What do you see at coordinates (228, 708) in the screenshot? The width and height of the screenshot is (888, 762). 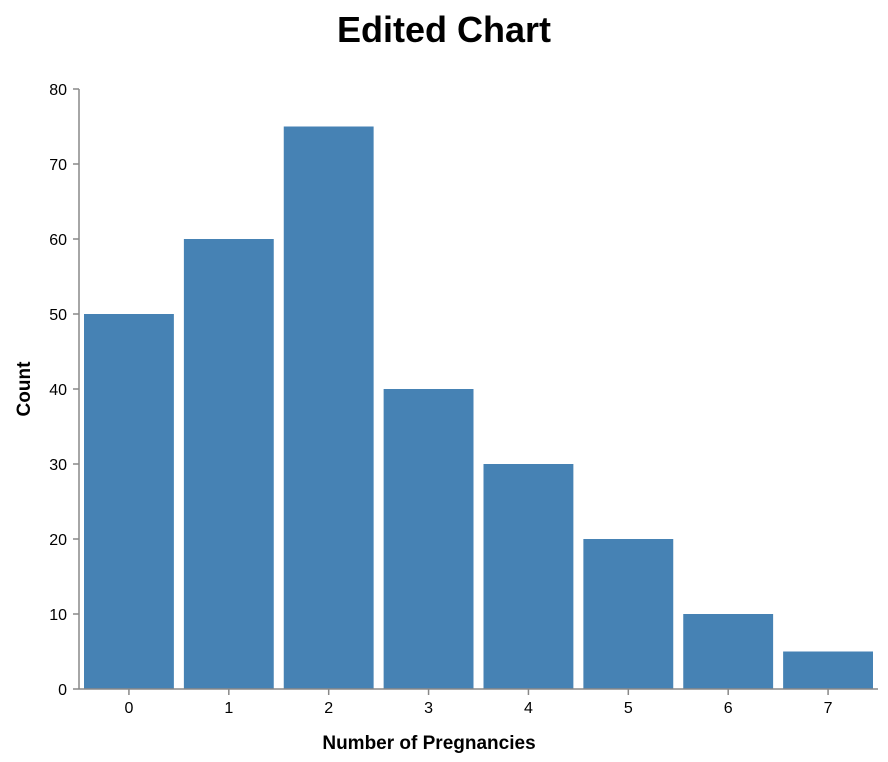 I see `x-tick-label: 1` at bounding box center [228, 708].